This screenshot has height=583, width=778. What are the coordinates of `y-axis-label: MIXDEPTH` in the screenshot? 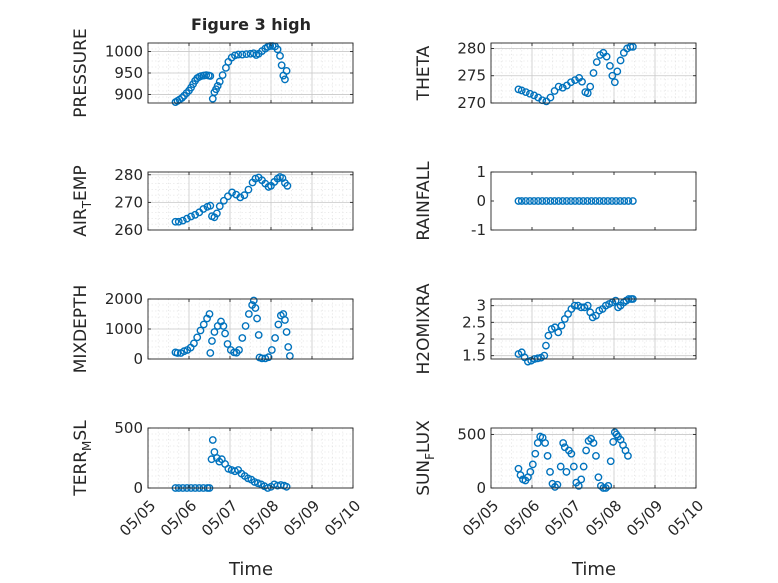 It's located at (81, 329).